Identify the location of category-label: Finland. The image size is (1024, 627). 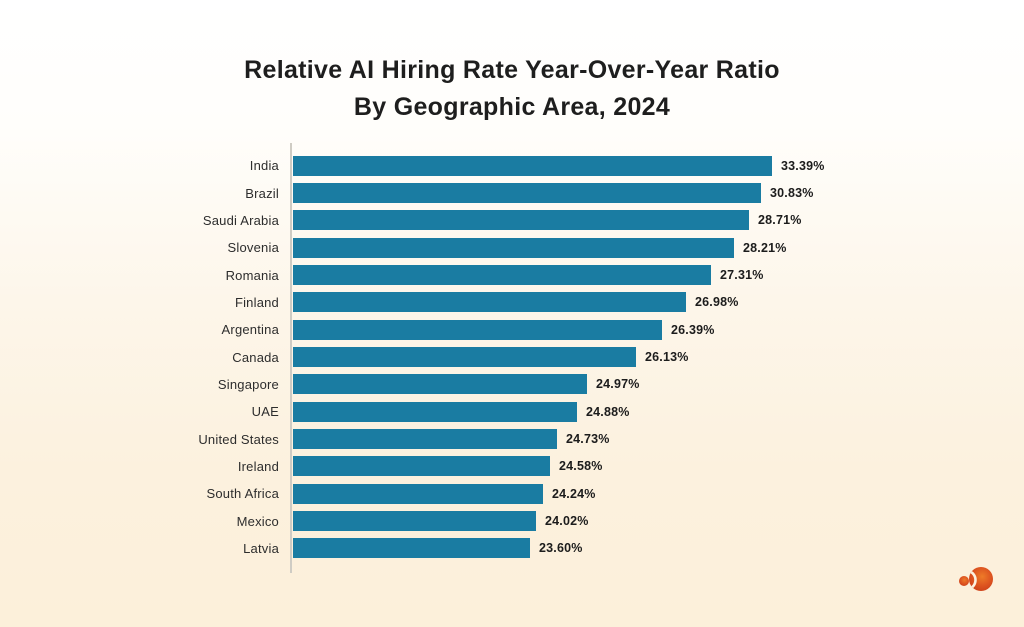
(256, 302).